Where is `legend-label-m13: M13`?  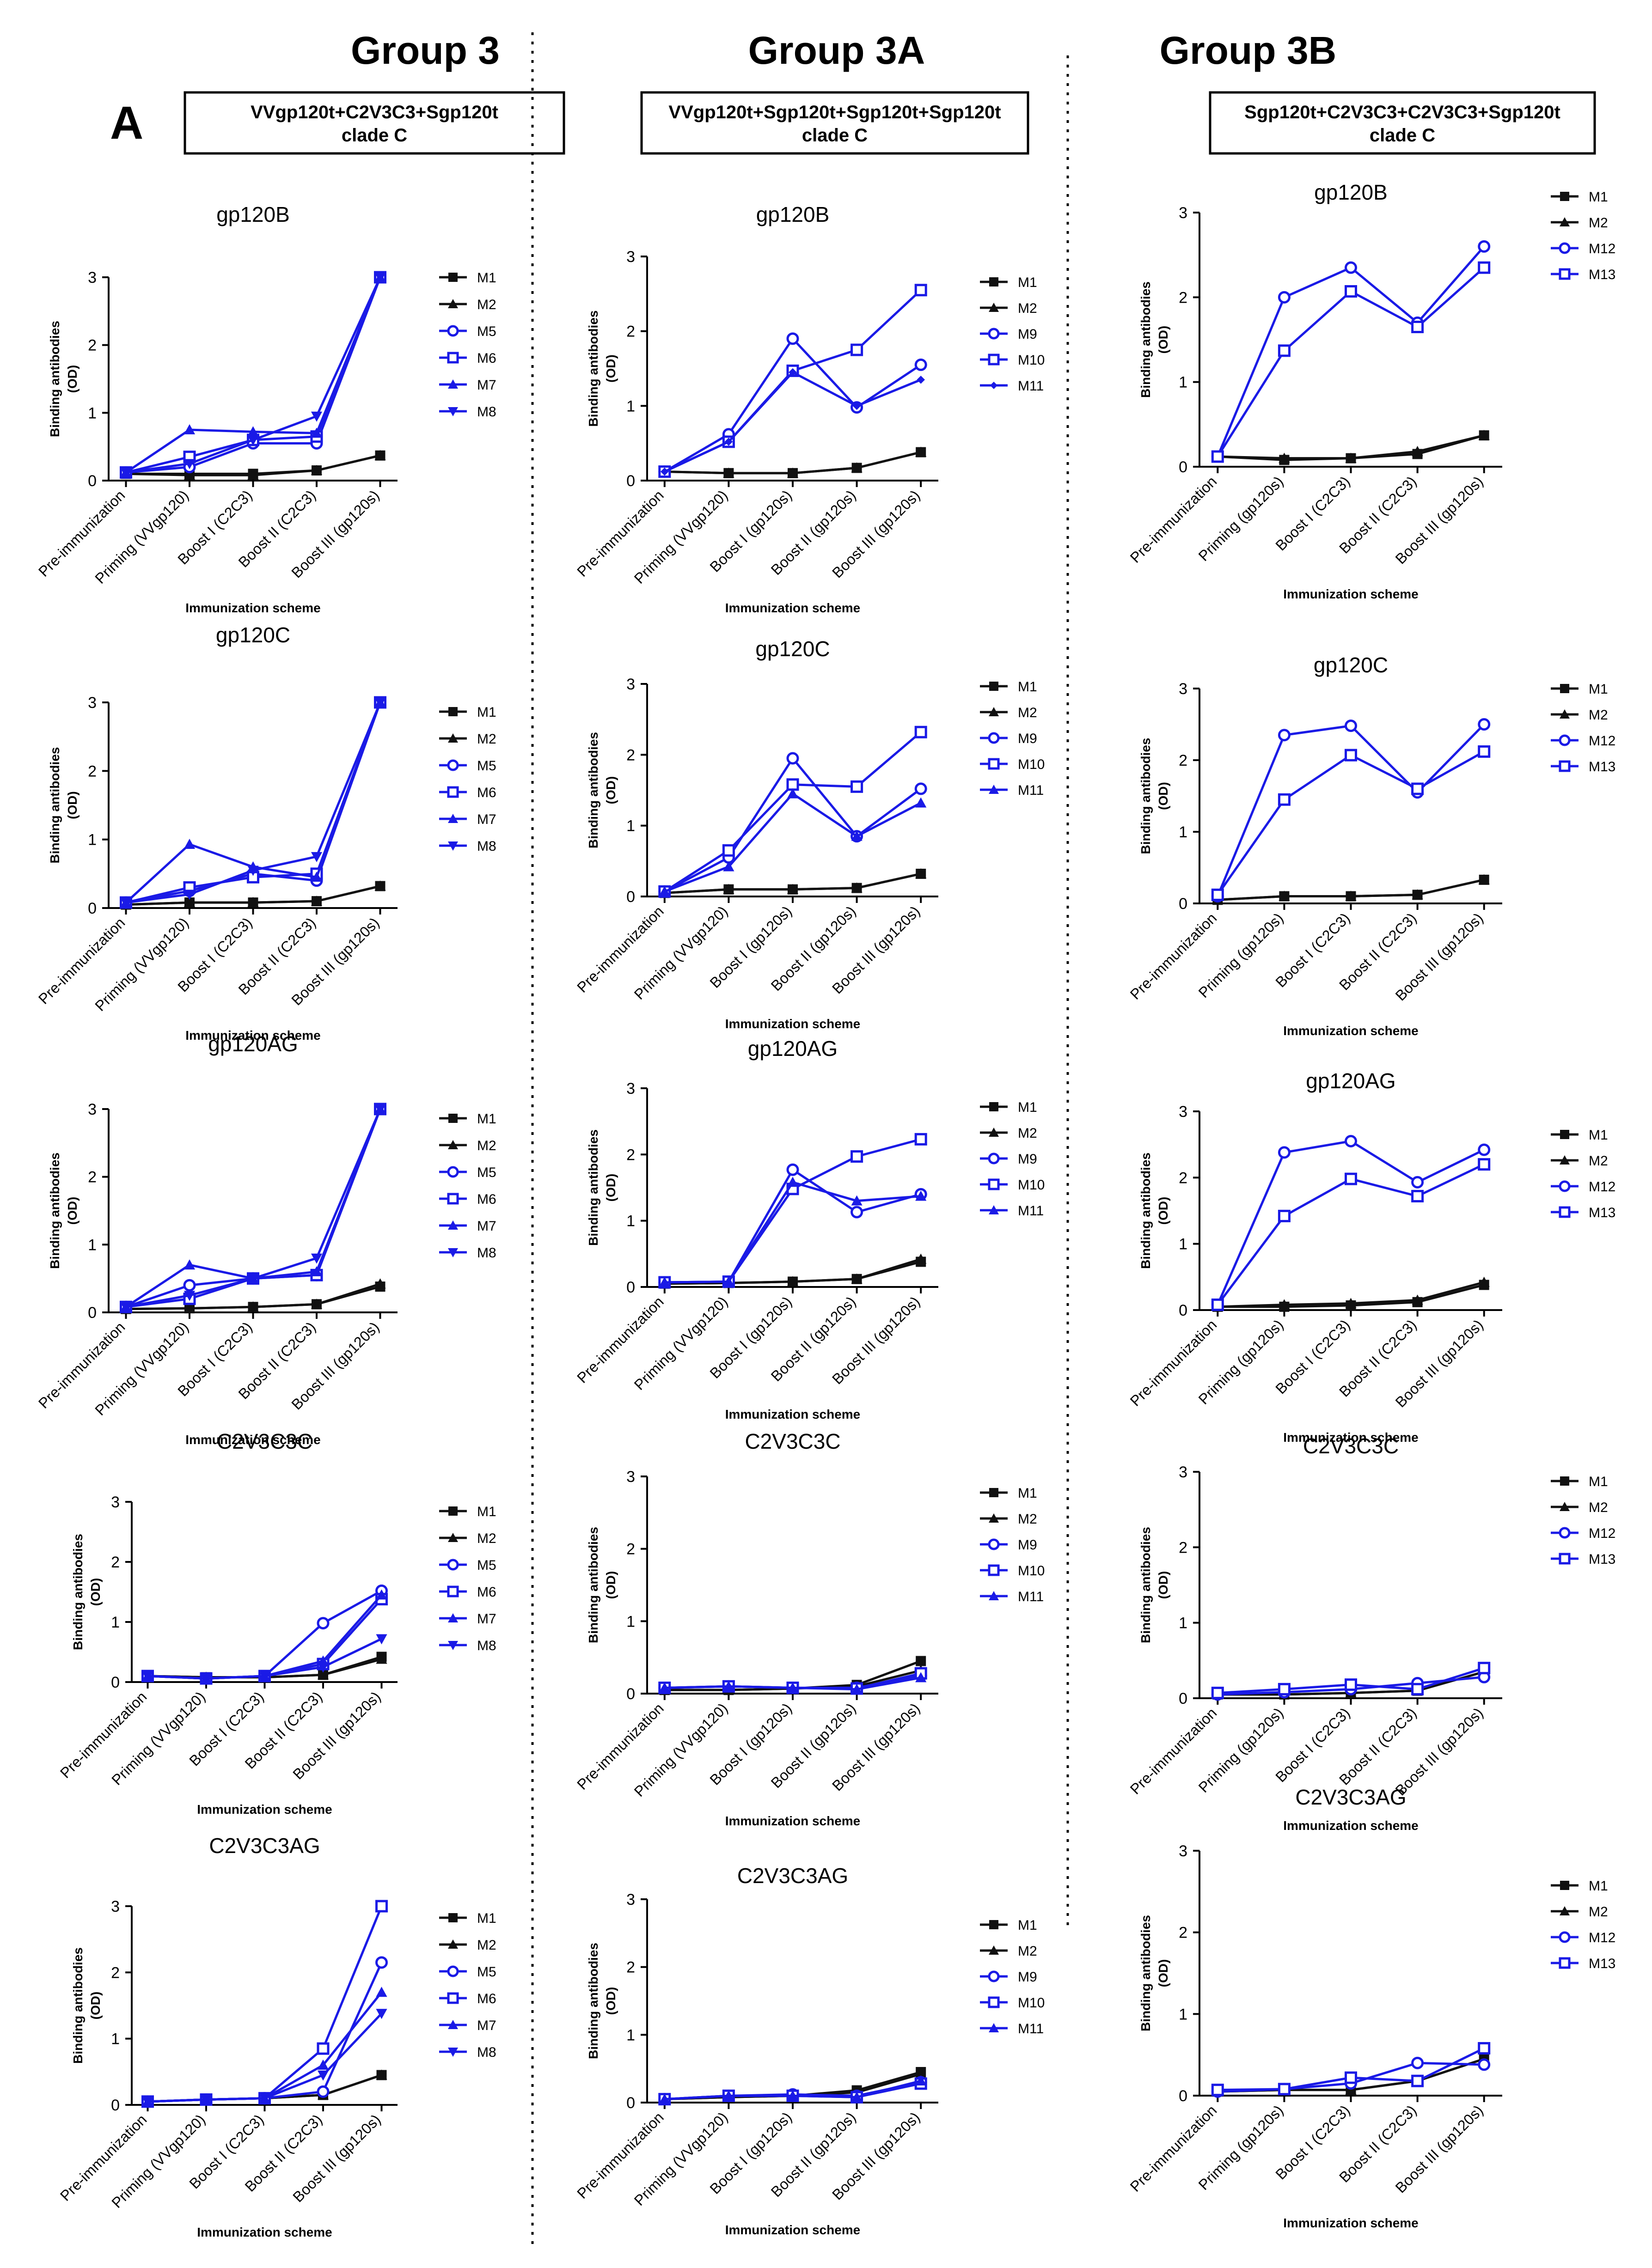 legend-label-m13: M13 is located at coordinates (1602, 1212).